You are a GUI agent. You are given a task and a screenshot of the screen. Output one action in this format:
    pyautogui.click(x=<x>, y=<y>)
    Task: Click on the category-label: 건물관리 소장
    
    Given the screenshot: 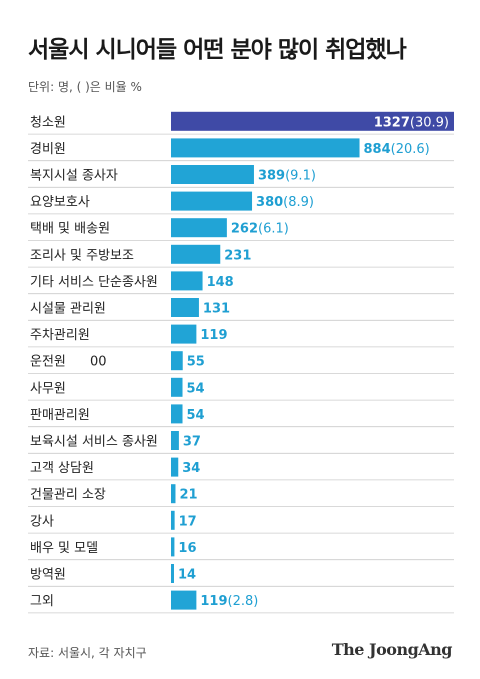 What is the action you would take?
    pyautogui.click(x=68, y=495)
    